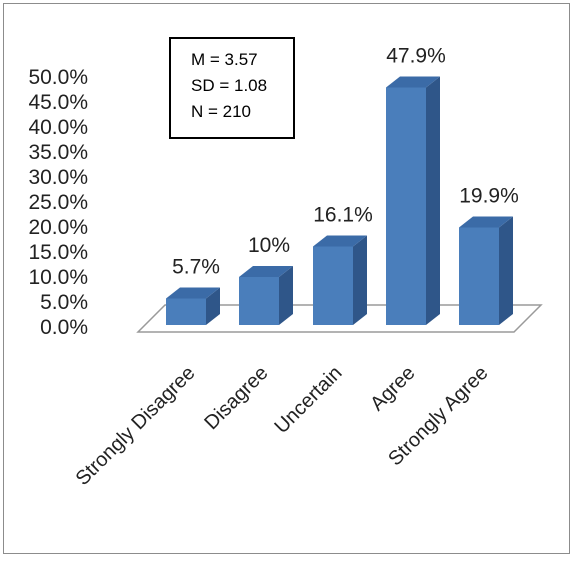  Describe the element at coordinates (136, 426) in the screenshot. I see `category-label: Strongly Disagree` at that location.